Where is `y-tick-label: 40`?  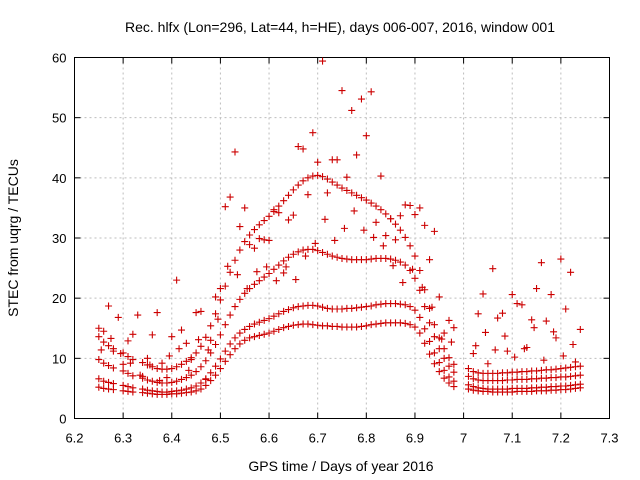 y-tick-label: 40 is located at coordinates (59, 178).